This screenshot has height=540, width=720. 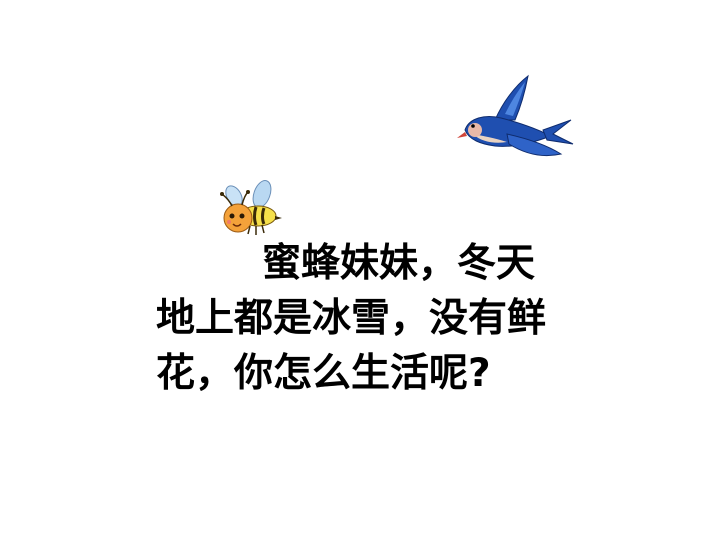 What do you see at coordinates (245, 198) in the screenshot?
I see `bee-antenna-right` at bounding box center [245, 198].